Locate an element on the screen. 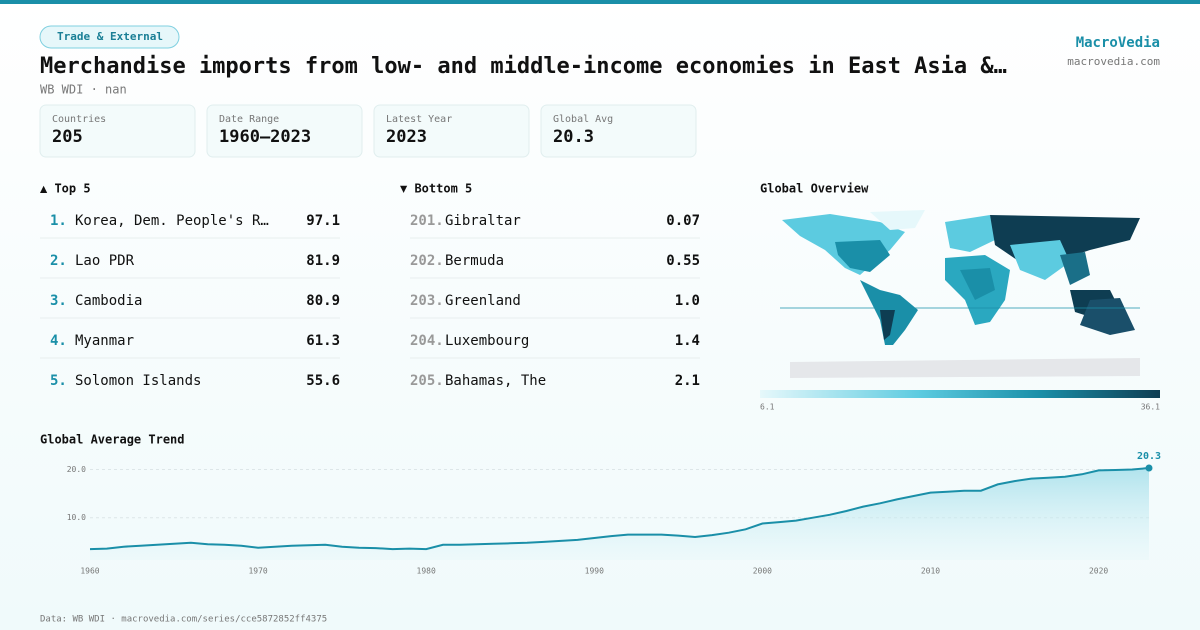 The width and height of the screenshot is (1200, 630). last-value-label: 20.3 is located at coordinates (1149, 456).